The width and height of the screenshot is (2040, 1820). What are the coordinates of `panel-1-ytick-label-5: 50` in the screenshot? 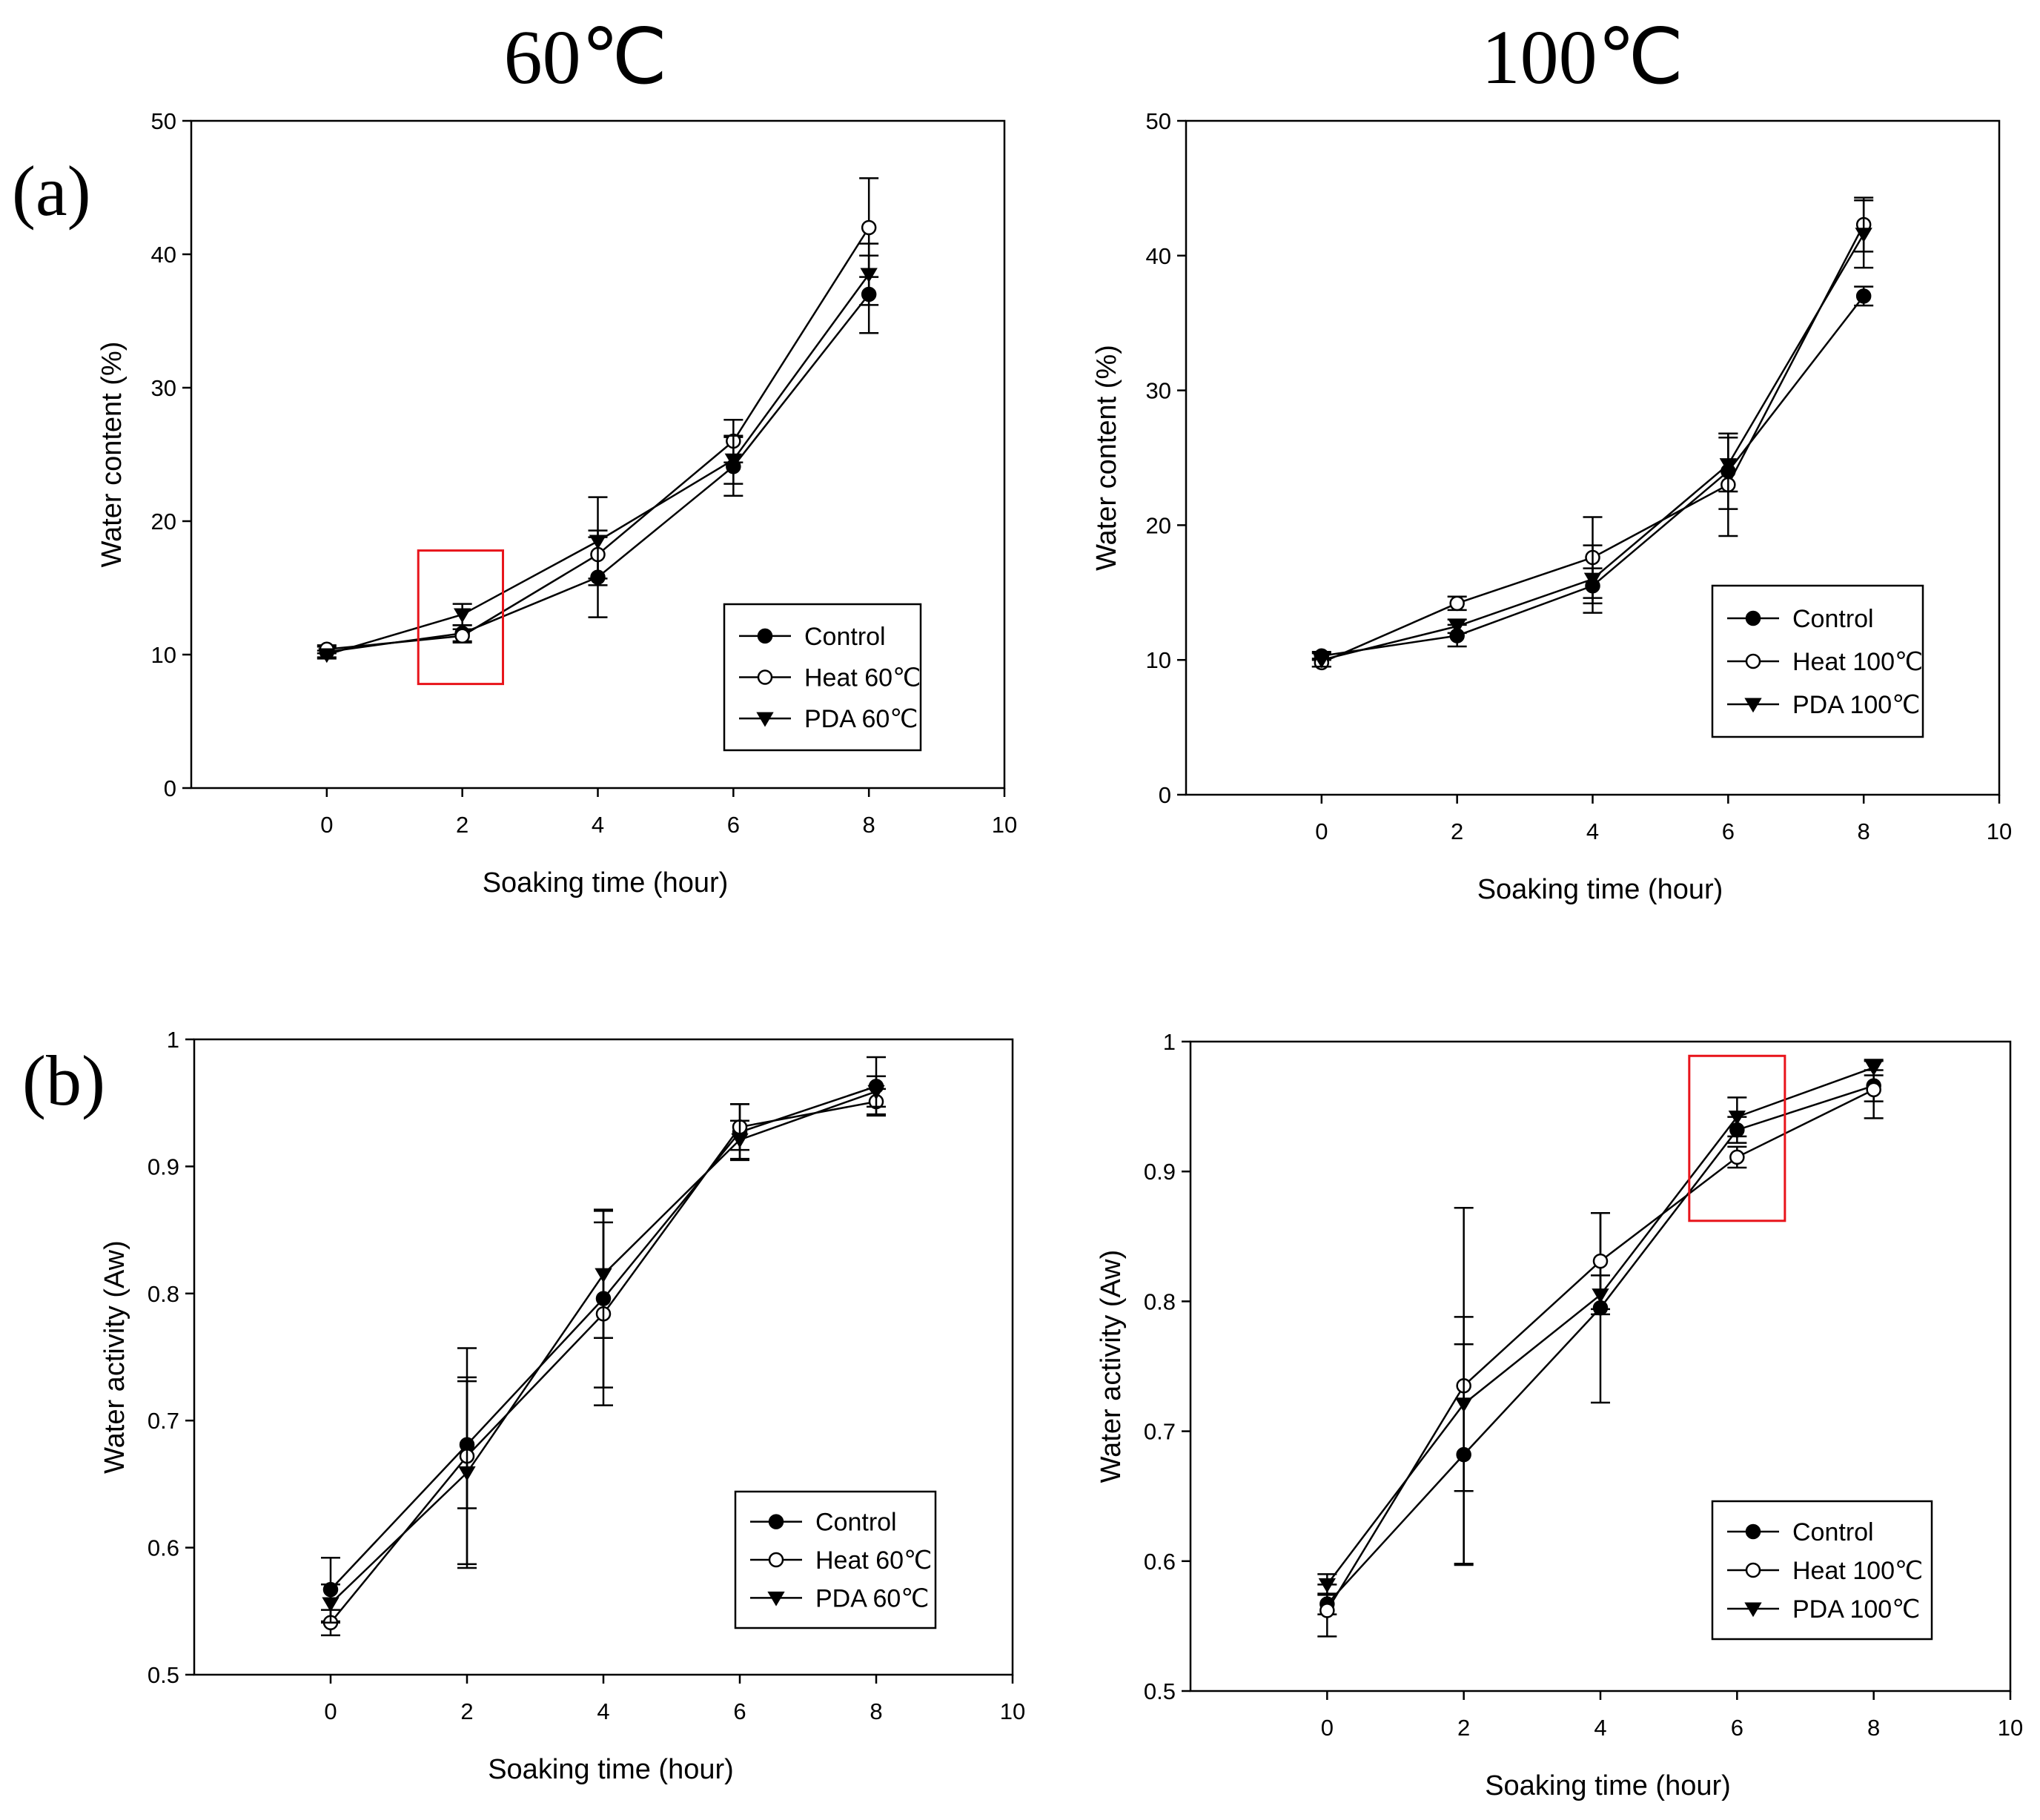 It's located at (164, 121).